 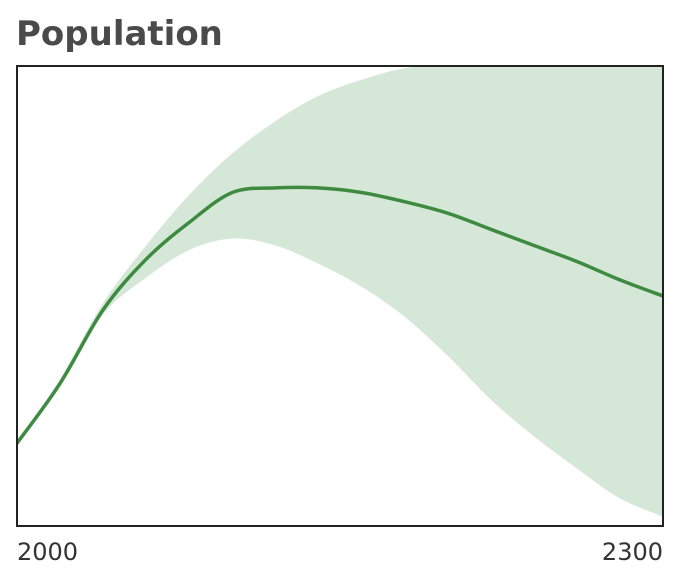 What do you see at coordinates (47, 552) in the screenshot?
I see `x-tick-label: 2000` at bounding box center [47, 552].